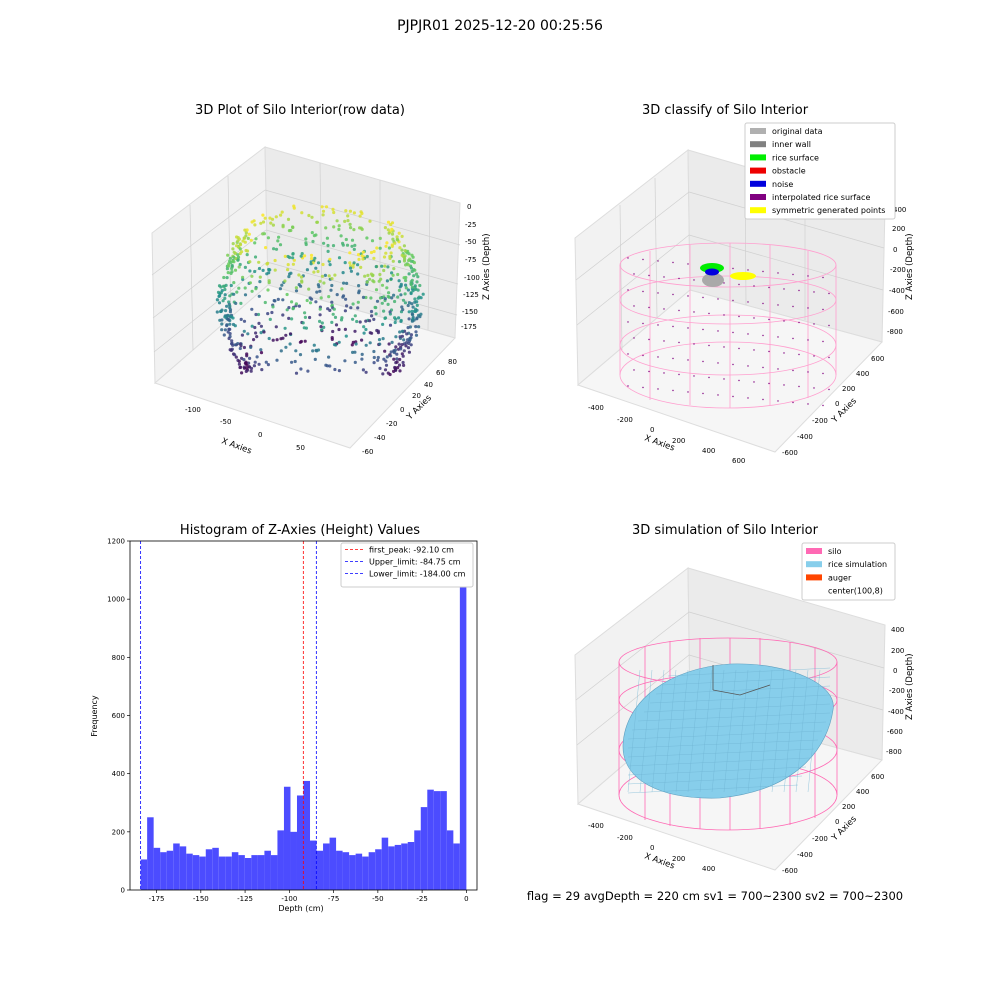 The width and height of the screenshot is (1000, 1000). I want to click on legend-entry: inner wall, so click(791, 144).